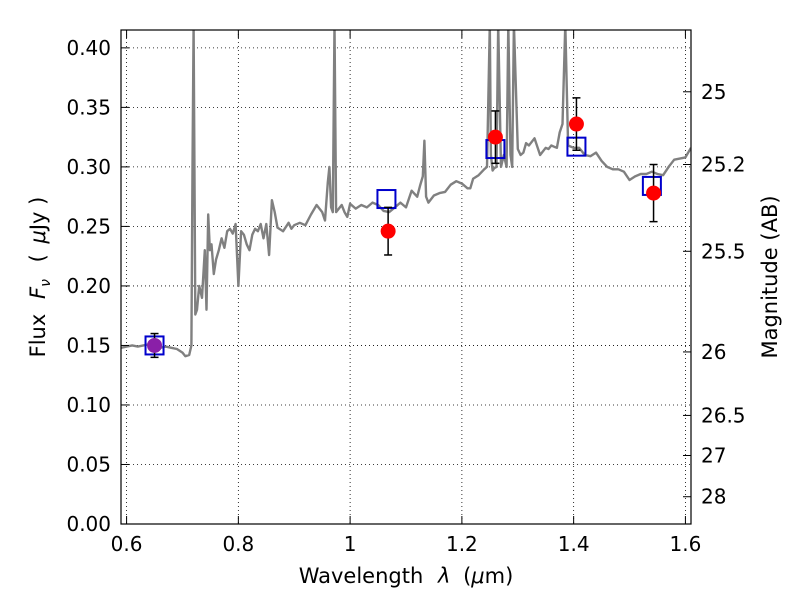 The image size is (800, 600). What do you see at coordinates (723, 251) in the screenshot?
I see `y2-tick-label: 25.5` at bounding box center [723, 251].